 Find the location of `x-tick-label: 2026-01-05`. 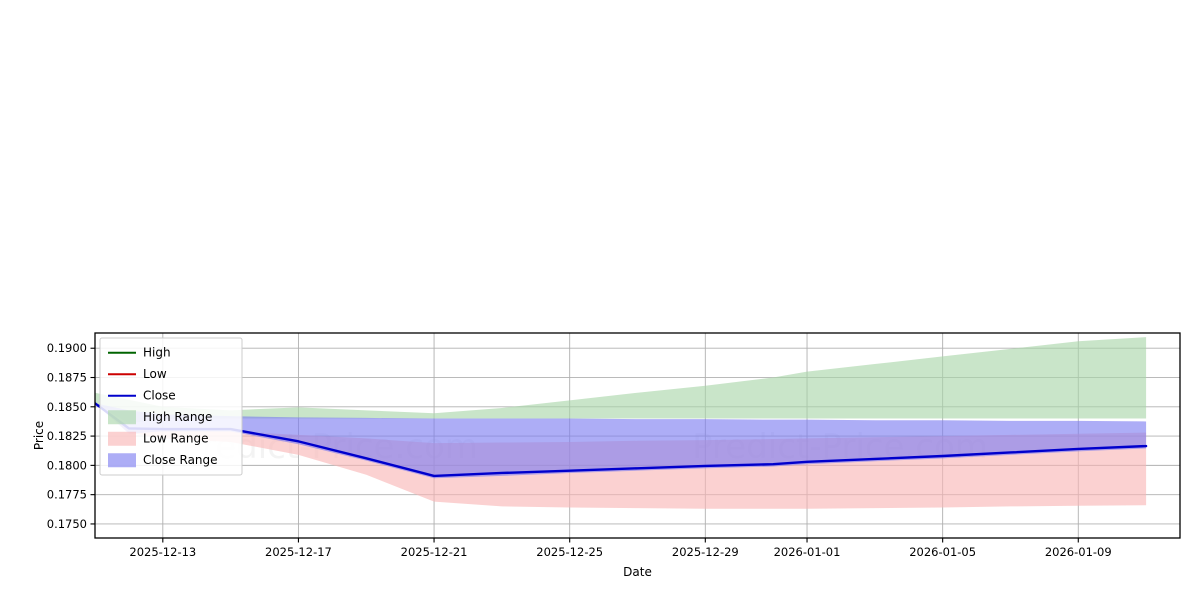

x-tick-label: 2026-01-05 is located at coordinates (942, 552).